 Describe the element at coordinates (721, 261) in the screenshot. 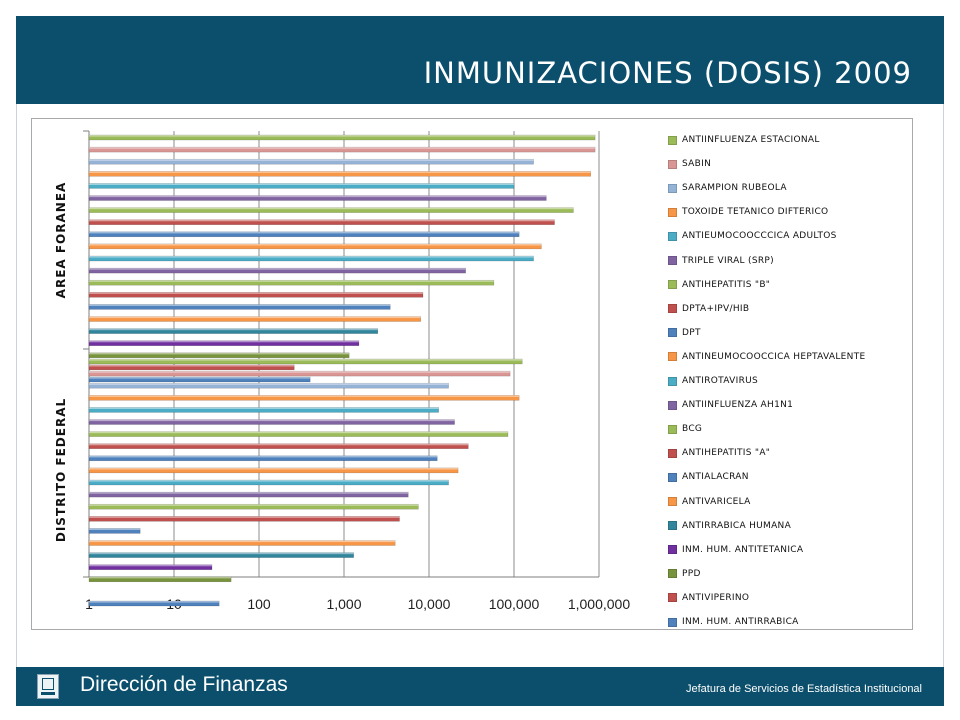

I see `legend-item: TRIPLE VIRAL (SRP)` at that location.